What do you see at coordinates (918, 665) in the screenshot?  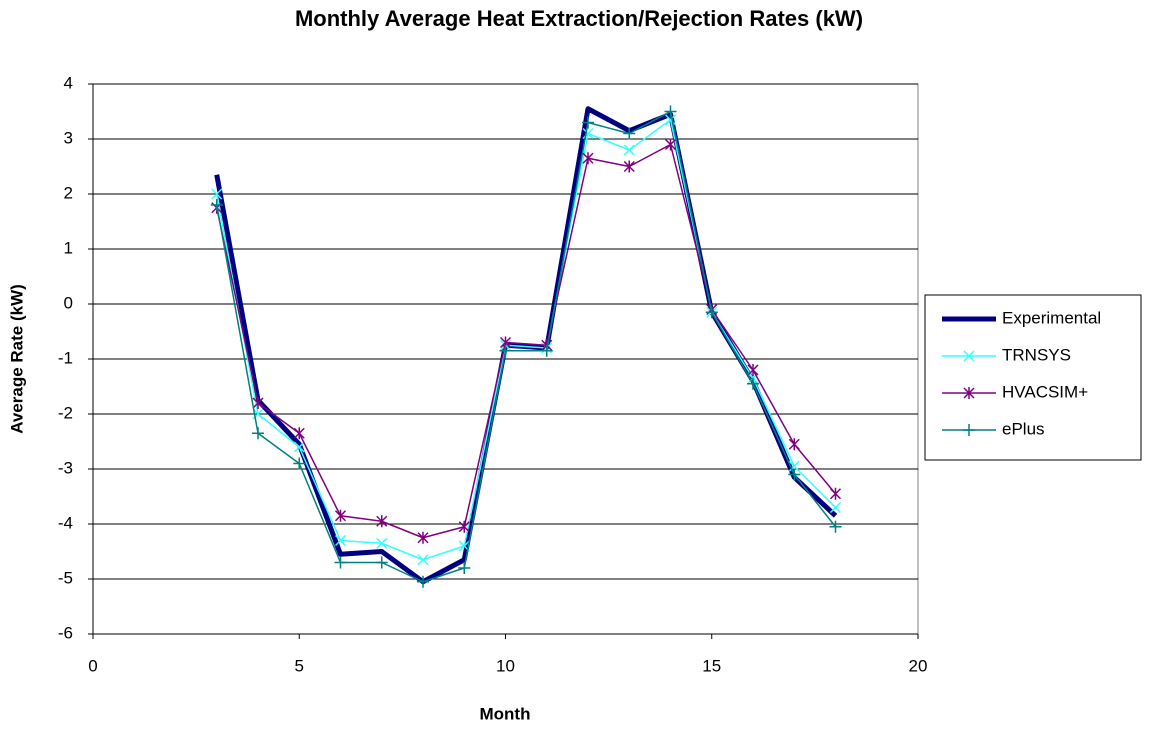 I see `x-tick-label: 20` at bounding box center [918, 665].